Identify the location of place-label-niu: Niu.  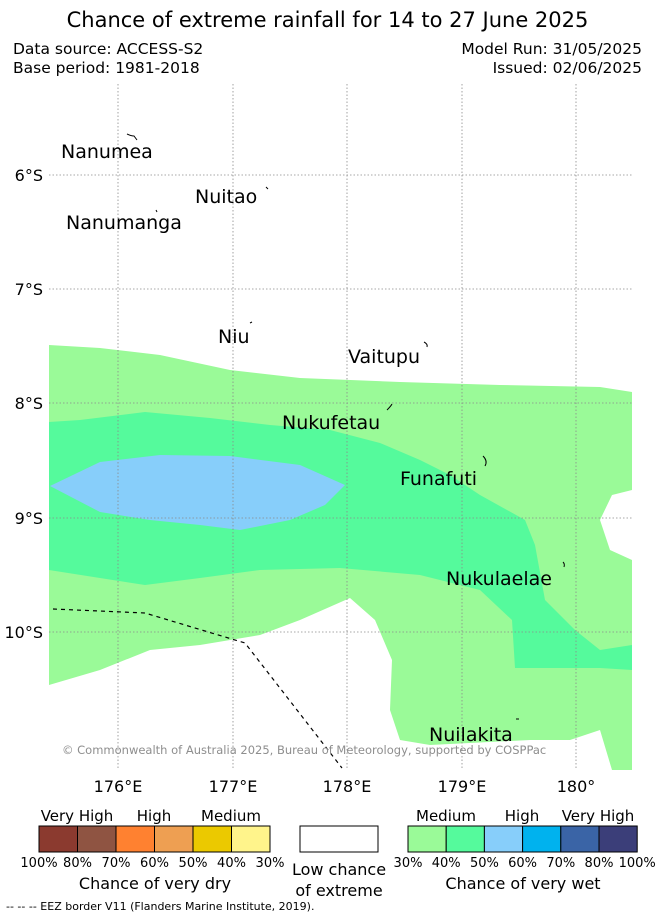
(234, 337).